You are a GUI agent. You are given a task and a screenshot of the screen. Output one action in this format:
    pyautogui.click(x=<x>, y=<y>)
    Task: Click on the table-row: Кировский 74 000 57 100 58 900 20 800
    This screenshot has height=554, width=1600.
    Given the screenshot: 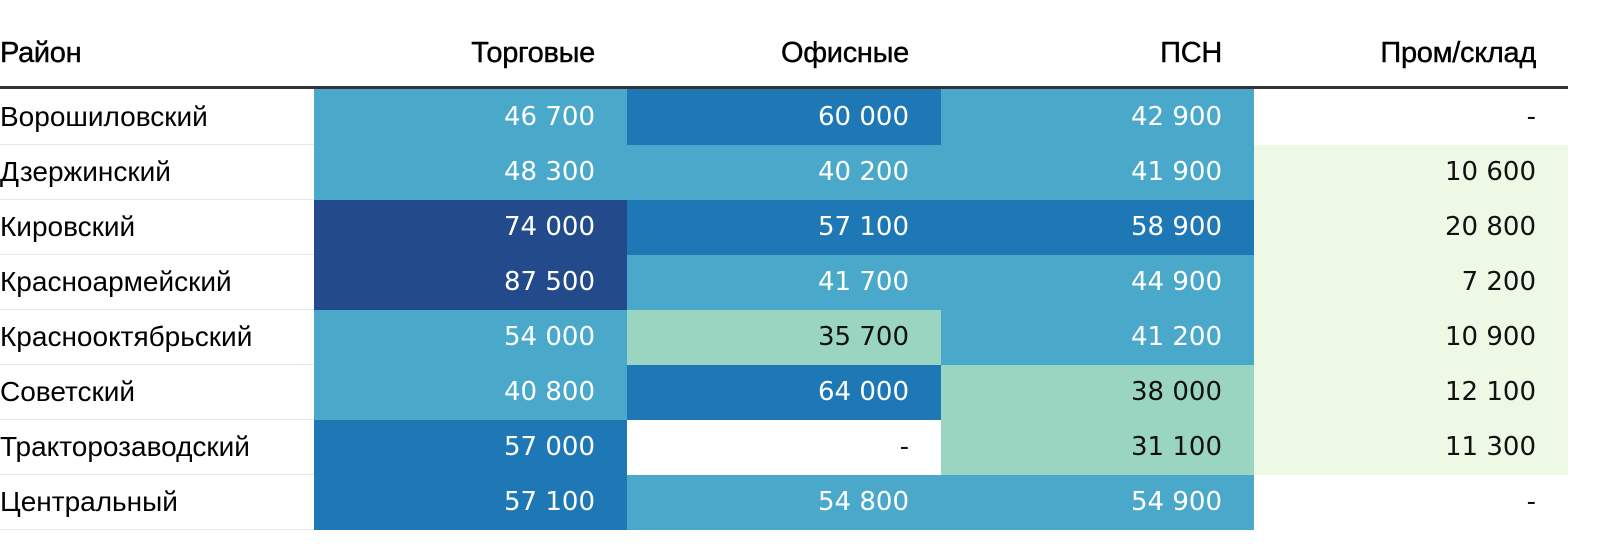 What is the action you would take?
    pyautogui.click(x=784, y=227)
    